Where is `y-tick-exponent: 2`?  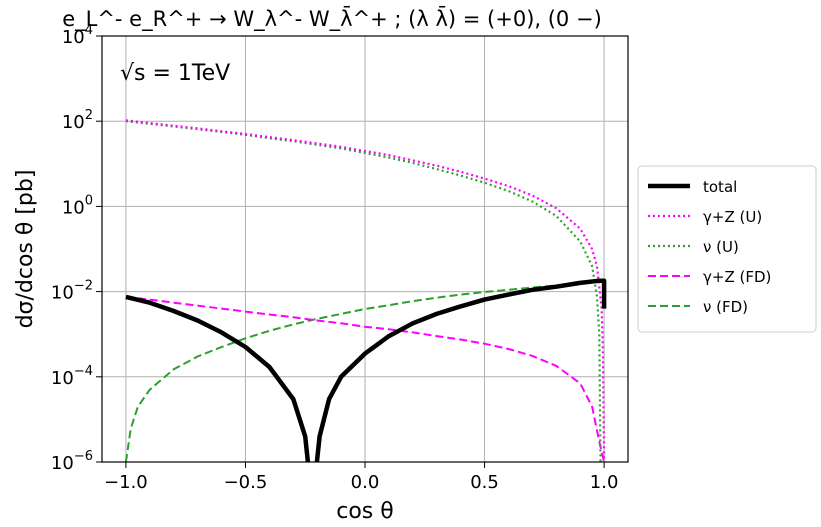
y-tick-exponent: 2 is located at coordinates (89, 115).